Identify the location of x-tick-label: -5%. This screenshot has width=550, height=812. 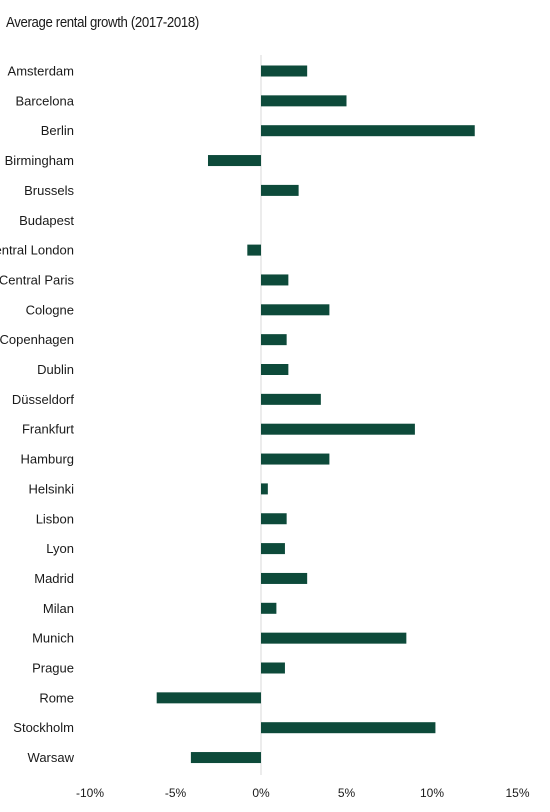
(176, 793).